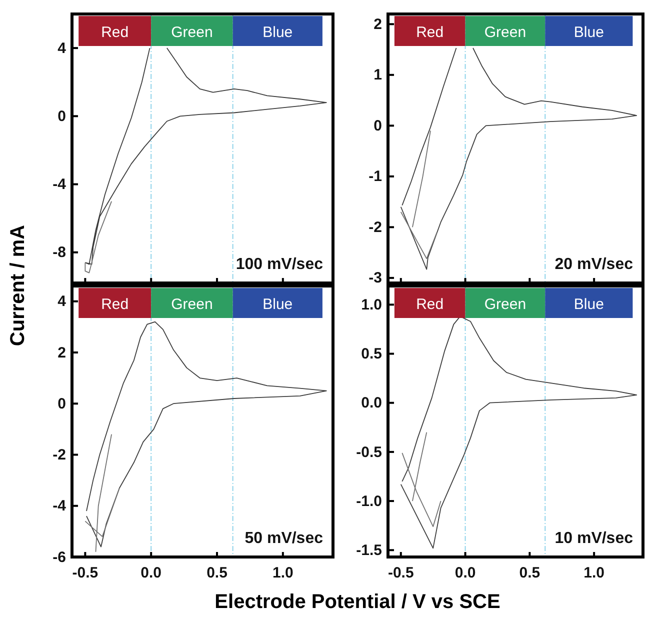 The width and height of the screenshot is (648, 618). Describe the element at coordinates (594, 264) in the screenshot. I see `annotation: 20 mV/sec` at that location.